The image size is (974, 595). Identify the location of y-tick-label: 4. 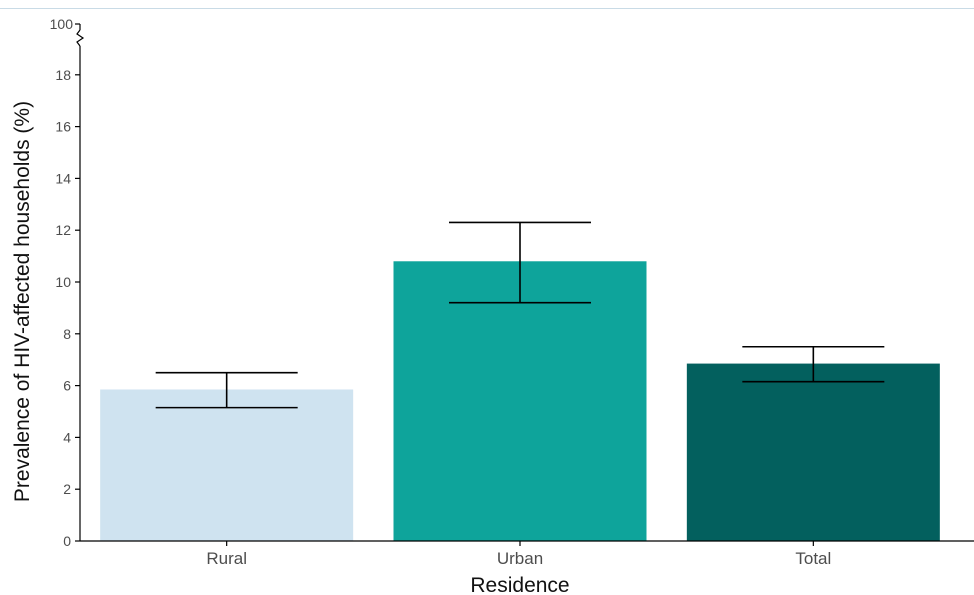
(67, 437).